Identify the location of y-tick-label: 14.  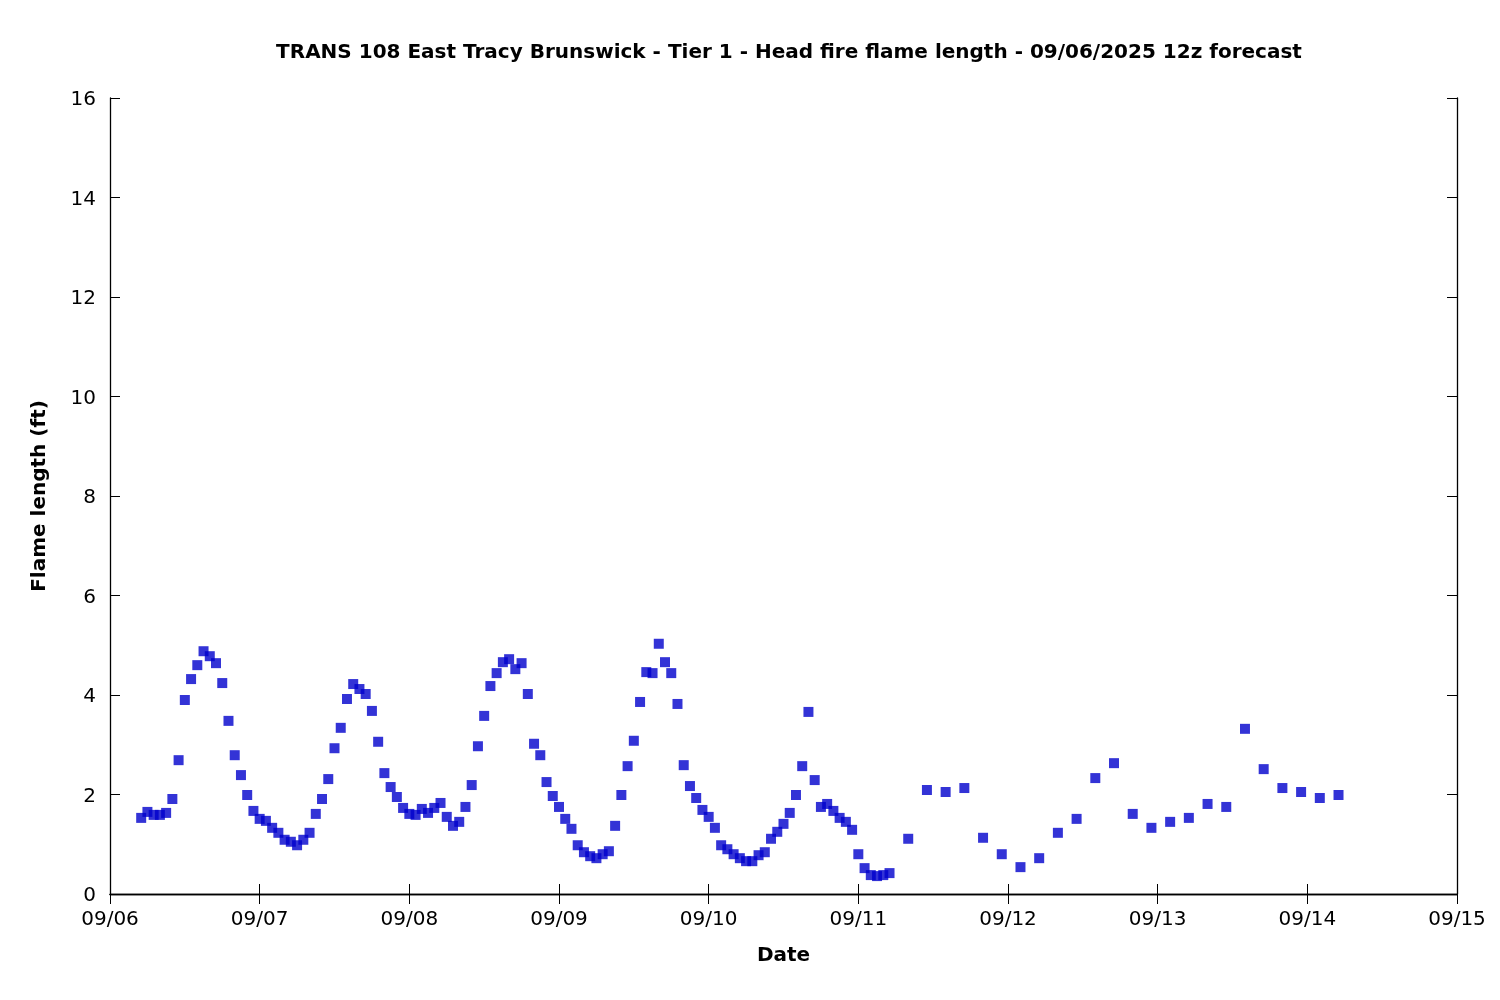
(83, 197).